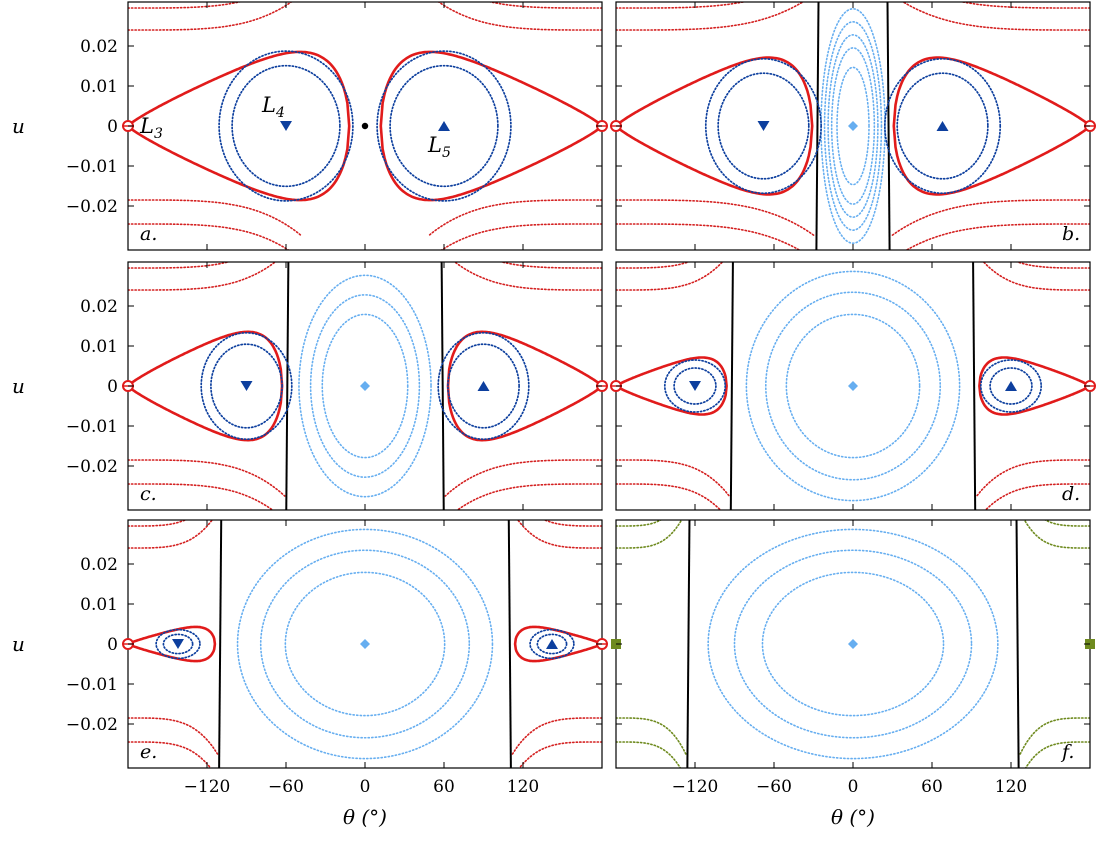 The height and width of the screenshot is (846, 1098). What do you see at coordinates (439, 147) in the screenshot?
I see `L5-label: L5` at bounding box center [439, 147].